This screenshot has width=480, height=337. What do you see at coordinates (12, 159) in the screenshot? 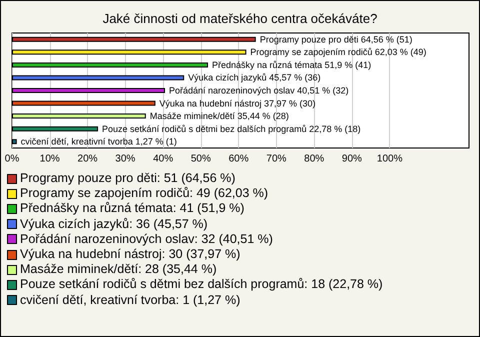
I see `x-tick-label: 0%` at bounding box center [12, 159].